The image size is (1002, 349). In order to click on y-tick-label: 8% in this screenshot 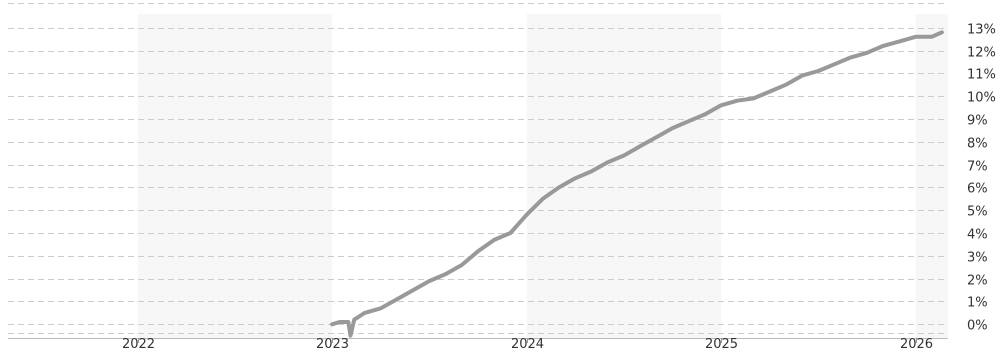, I will do `click(977, 144)`.